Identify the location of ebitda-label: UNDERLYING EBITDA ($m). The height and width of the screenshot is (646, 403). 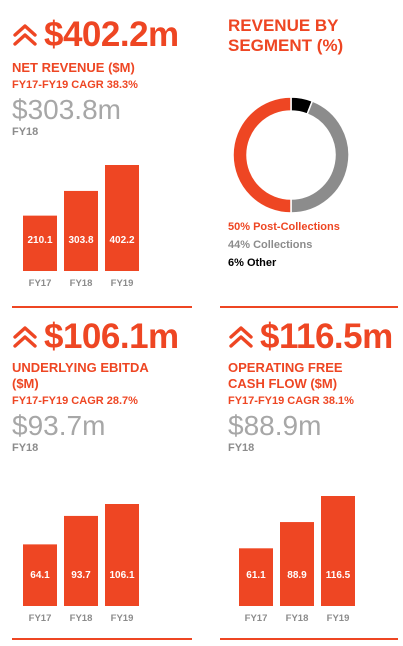
(80, 375).